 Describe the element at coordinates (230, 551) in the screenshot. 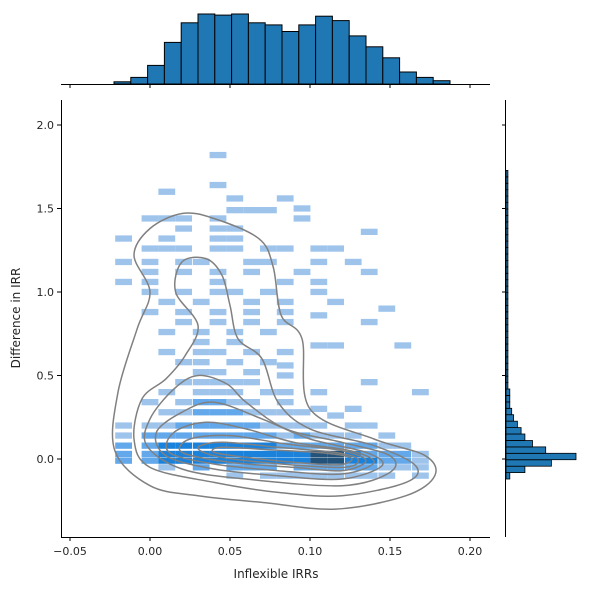

I see `x-tick-label: 0.05` at that location.